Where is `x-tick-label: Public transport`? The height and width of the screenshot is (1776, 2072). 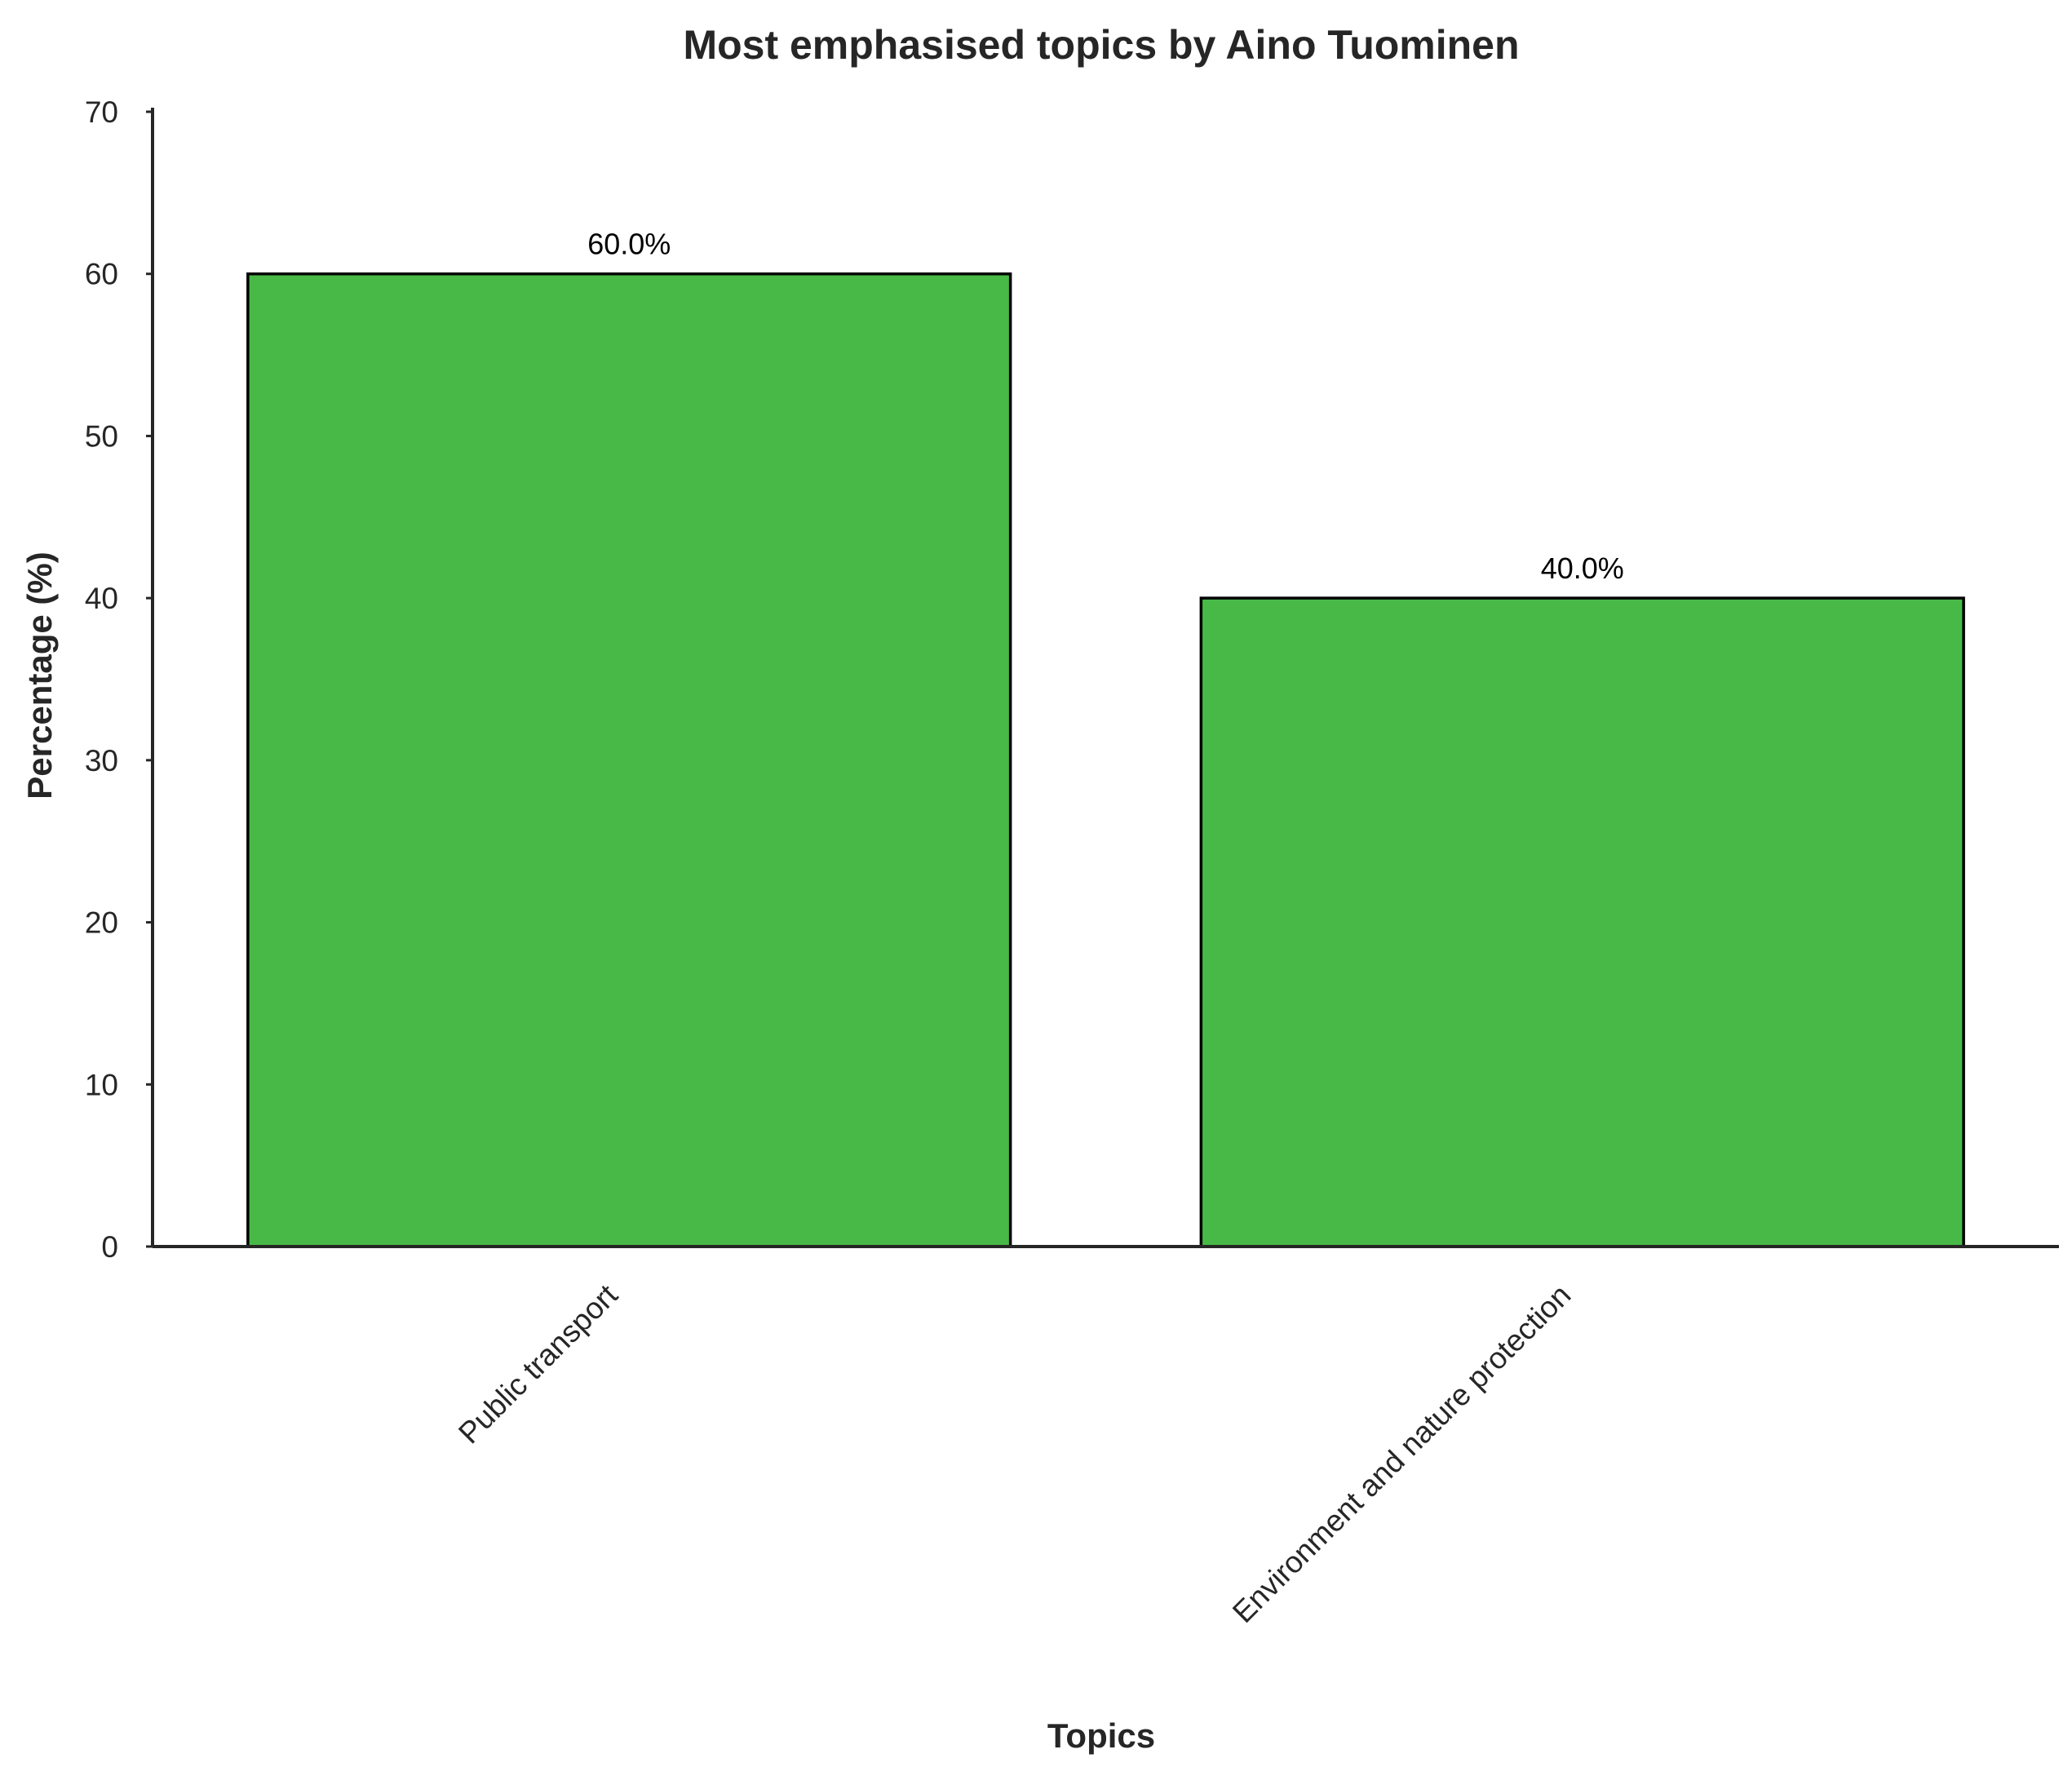 x-tick-label: Public transport is located at coordinates (538, 1364).